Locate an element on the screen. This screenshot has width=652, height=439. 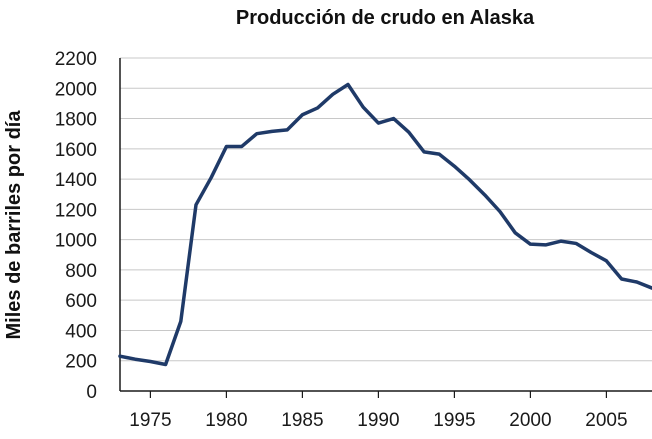
x-tick-label: 1990 is located at coordinates (378, 420).